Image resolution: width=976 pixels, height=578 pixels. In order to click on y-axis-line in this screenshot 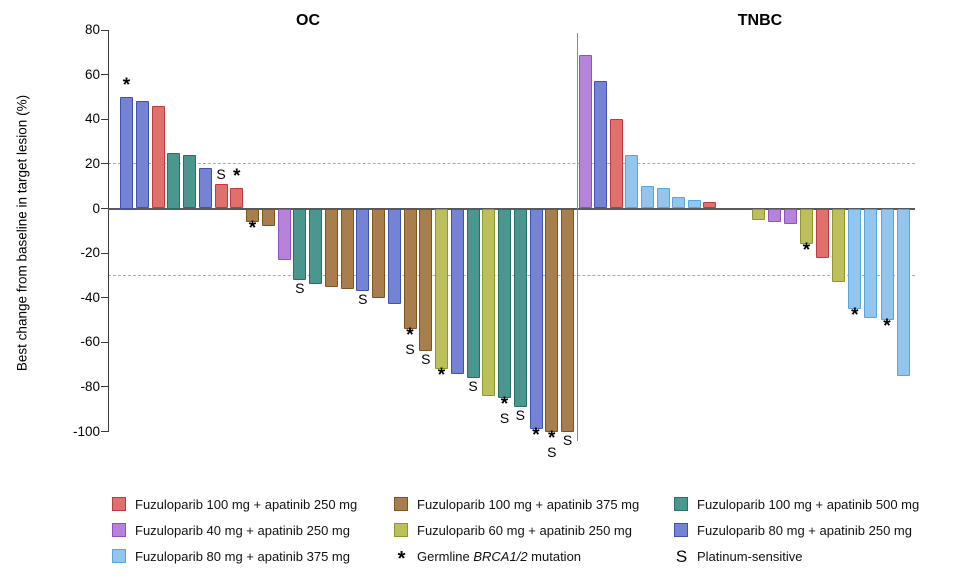, I will do `click(108, 231)`.